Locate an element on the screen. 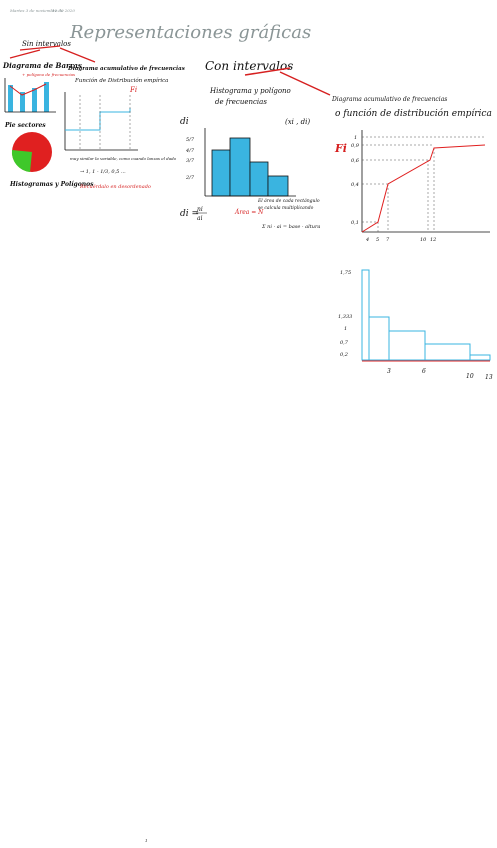 Image resolution: width=497 pixels, height=848 pixels. tick: 4/7 is located at coordinates (190, 151).